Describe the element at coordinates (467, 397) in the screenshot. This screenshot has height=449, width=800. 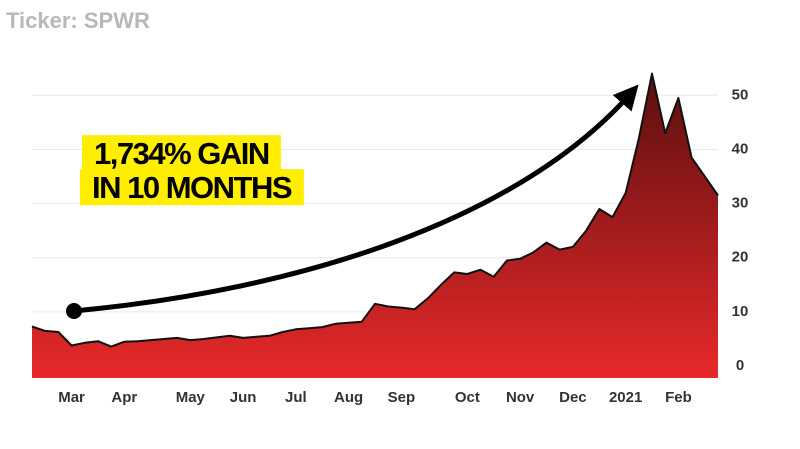
I see `x-tick-label: Oct` at that location.